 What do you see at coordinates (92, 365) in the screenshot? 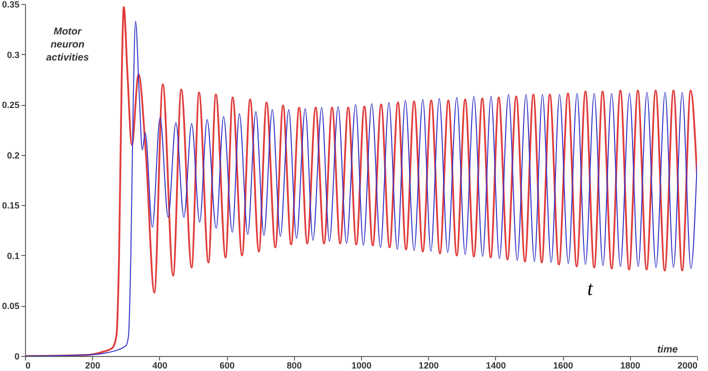
I see `x-tick-label: 200` at bounding box center [92, 365].